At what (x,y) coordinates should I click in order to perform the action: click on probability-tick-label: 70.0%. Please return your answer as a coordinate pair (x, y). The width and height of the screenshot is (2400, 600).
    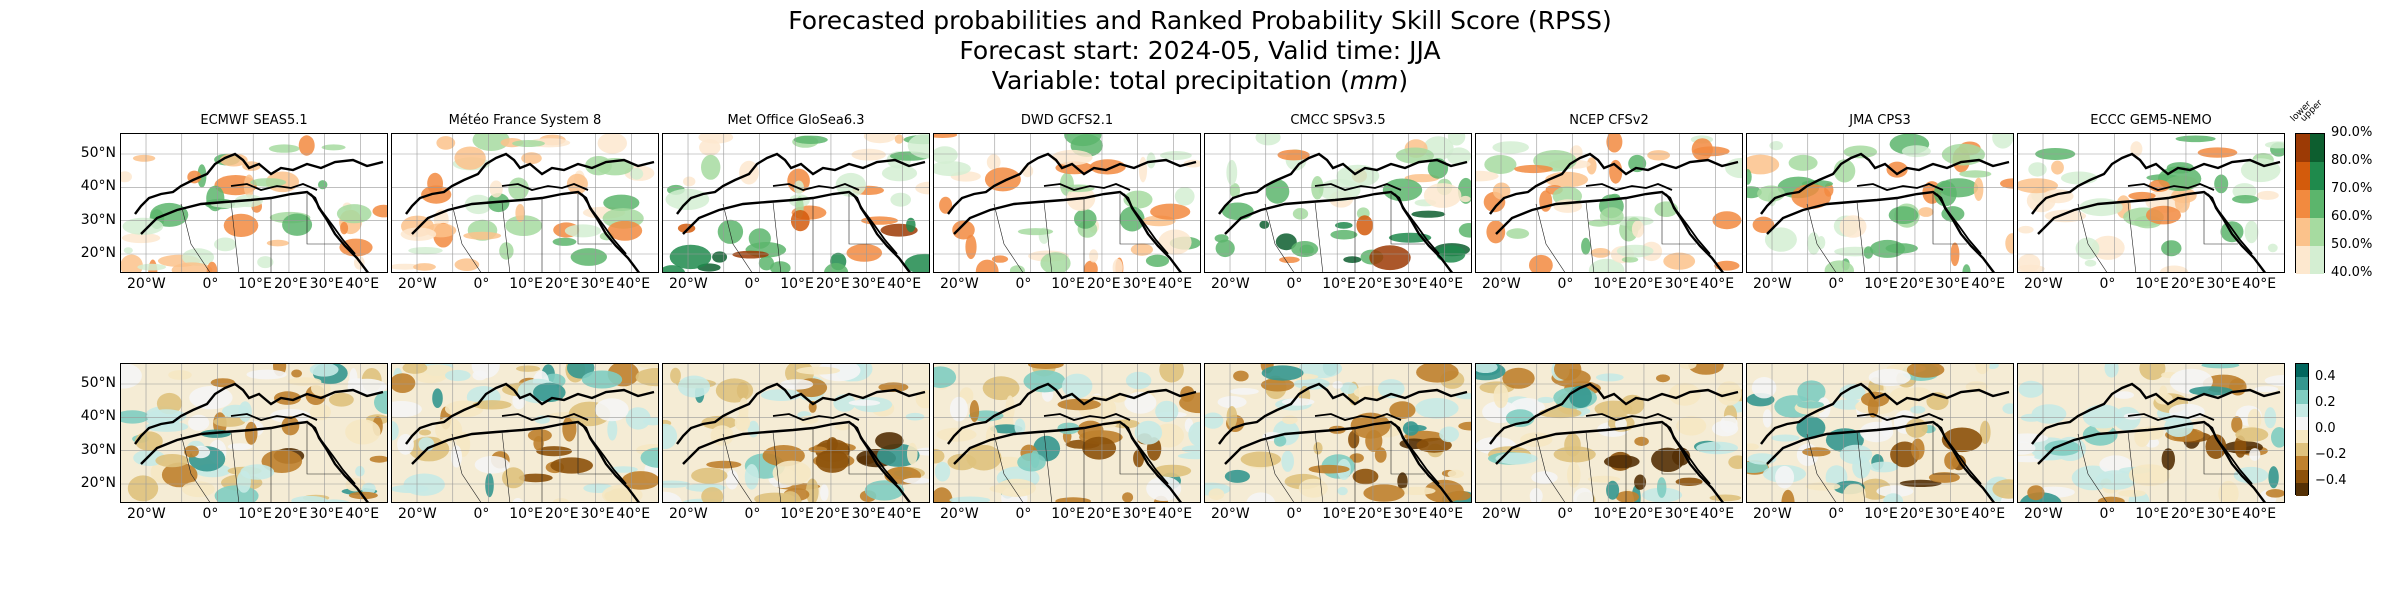
    Looking at the image, I should click on (2352, 188).